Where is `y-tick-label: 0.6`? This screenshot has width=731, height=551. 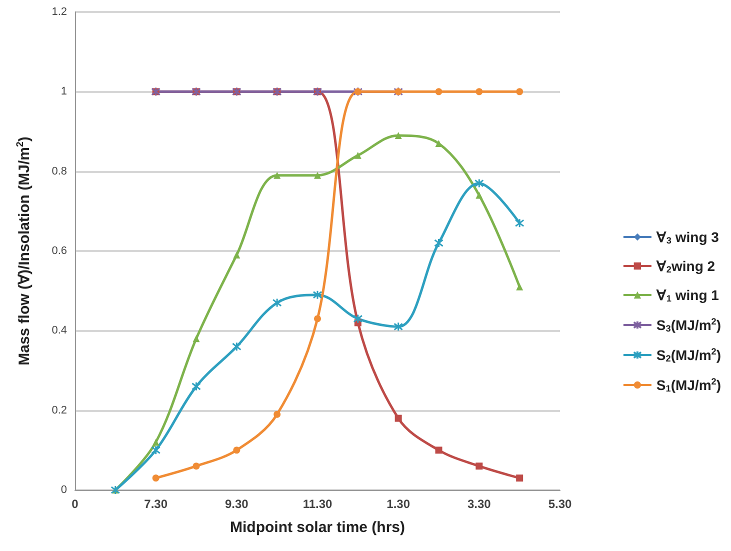 y-tick-label: 0.6 is located at coordinates (59, 251).